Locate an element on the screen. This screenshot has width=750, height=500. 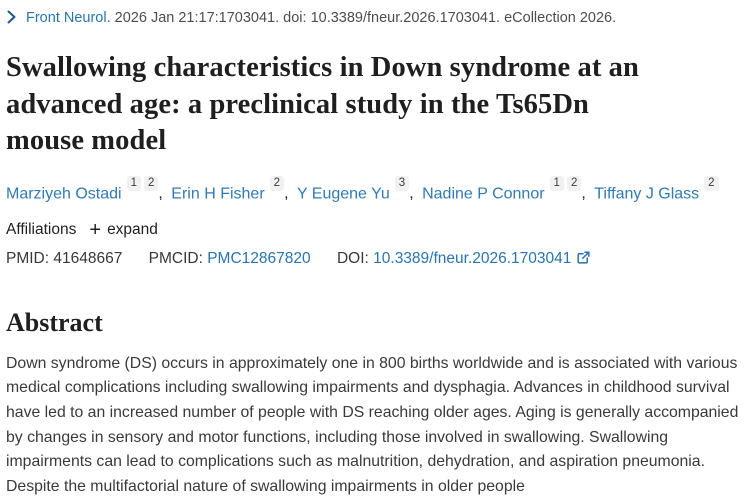
pmcid-label: PMCID: is located at coordinates (175, 258).